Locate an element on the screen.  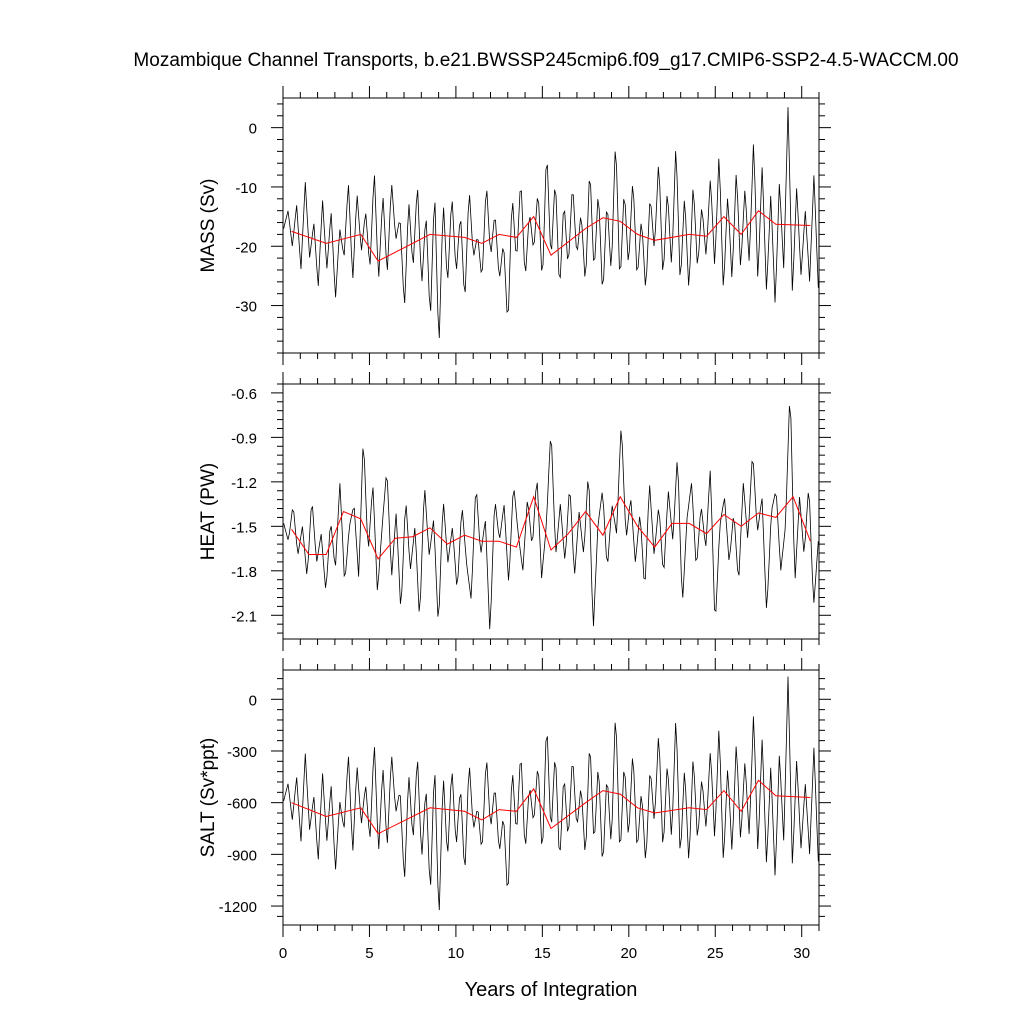
y-tick-label: -0.6 is located at coordinates (244, 394).